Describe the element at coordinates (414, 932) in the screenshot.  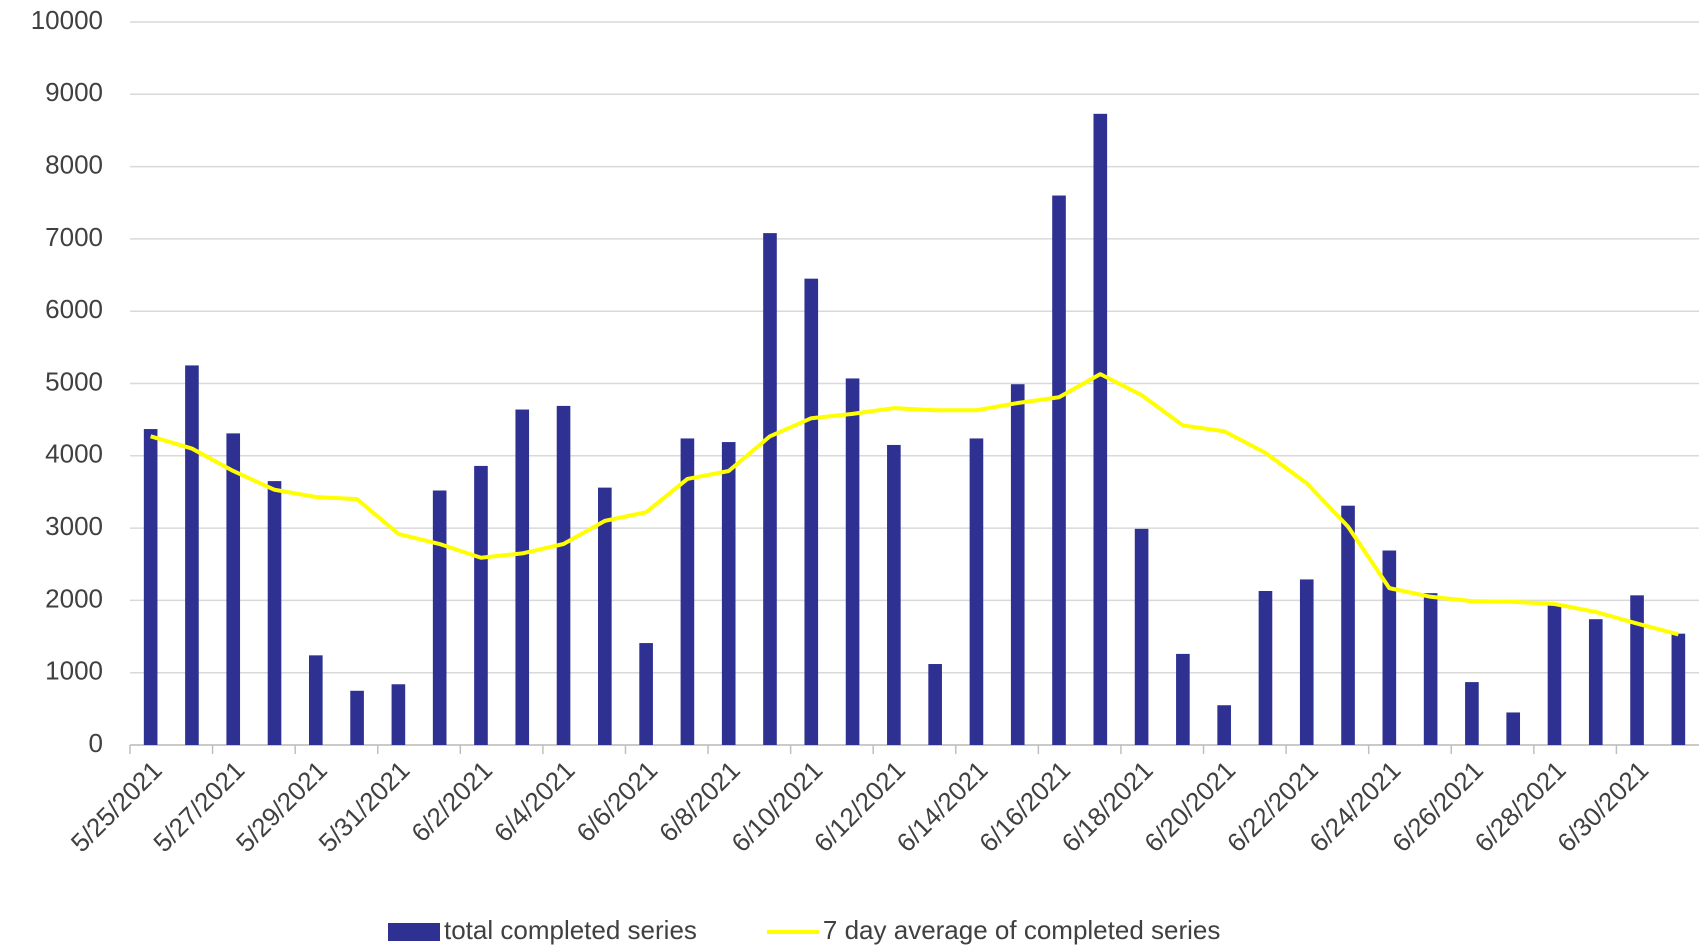
I see `legend-swatch` at that location.